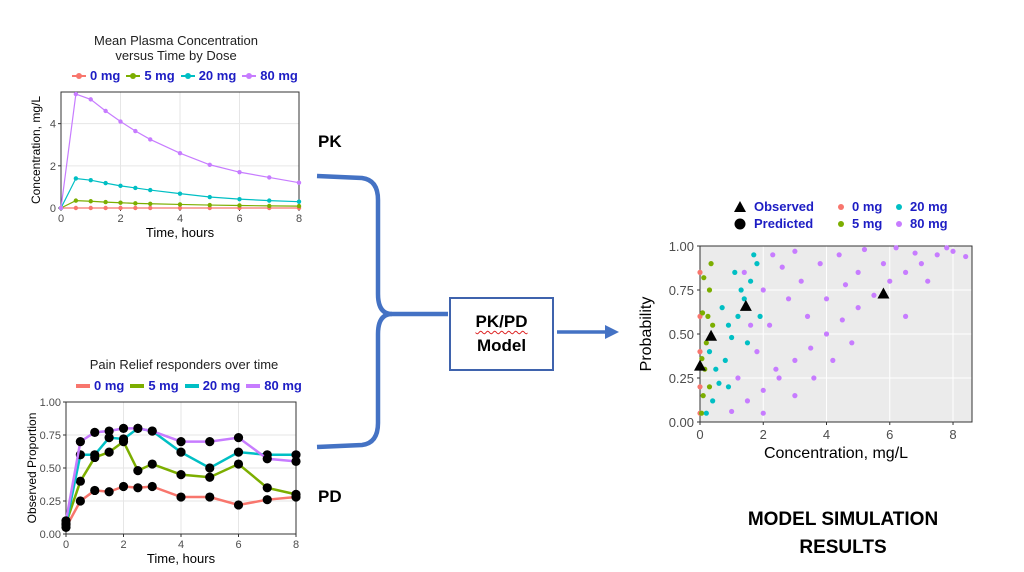 The image size is (1024, 572). I want to click on pk-series-line-5-mg, so click(180, 204).